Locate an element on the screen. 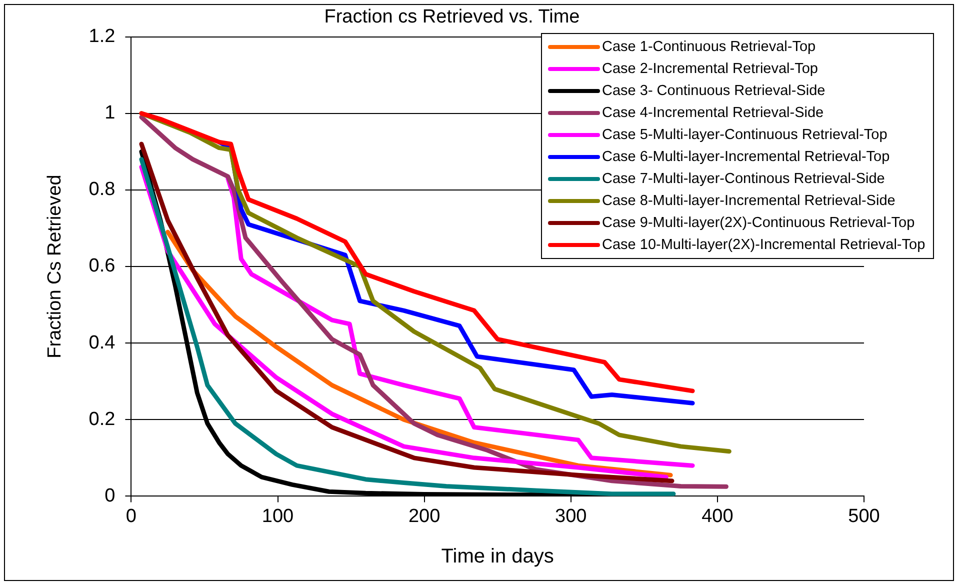  chart-title: Fraction cs Retrieved vs. Time is located at coordinates (452, 17).